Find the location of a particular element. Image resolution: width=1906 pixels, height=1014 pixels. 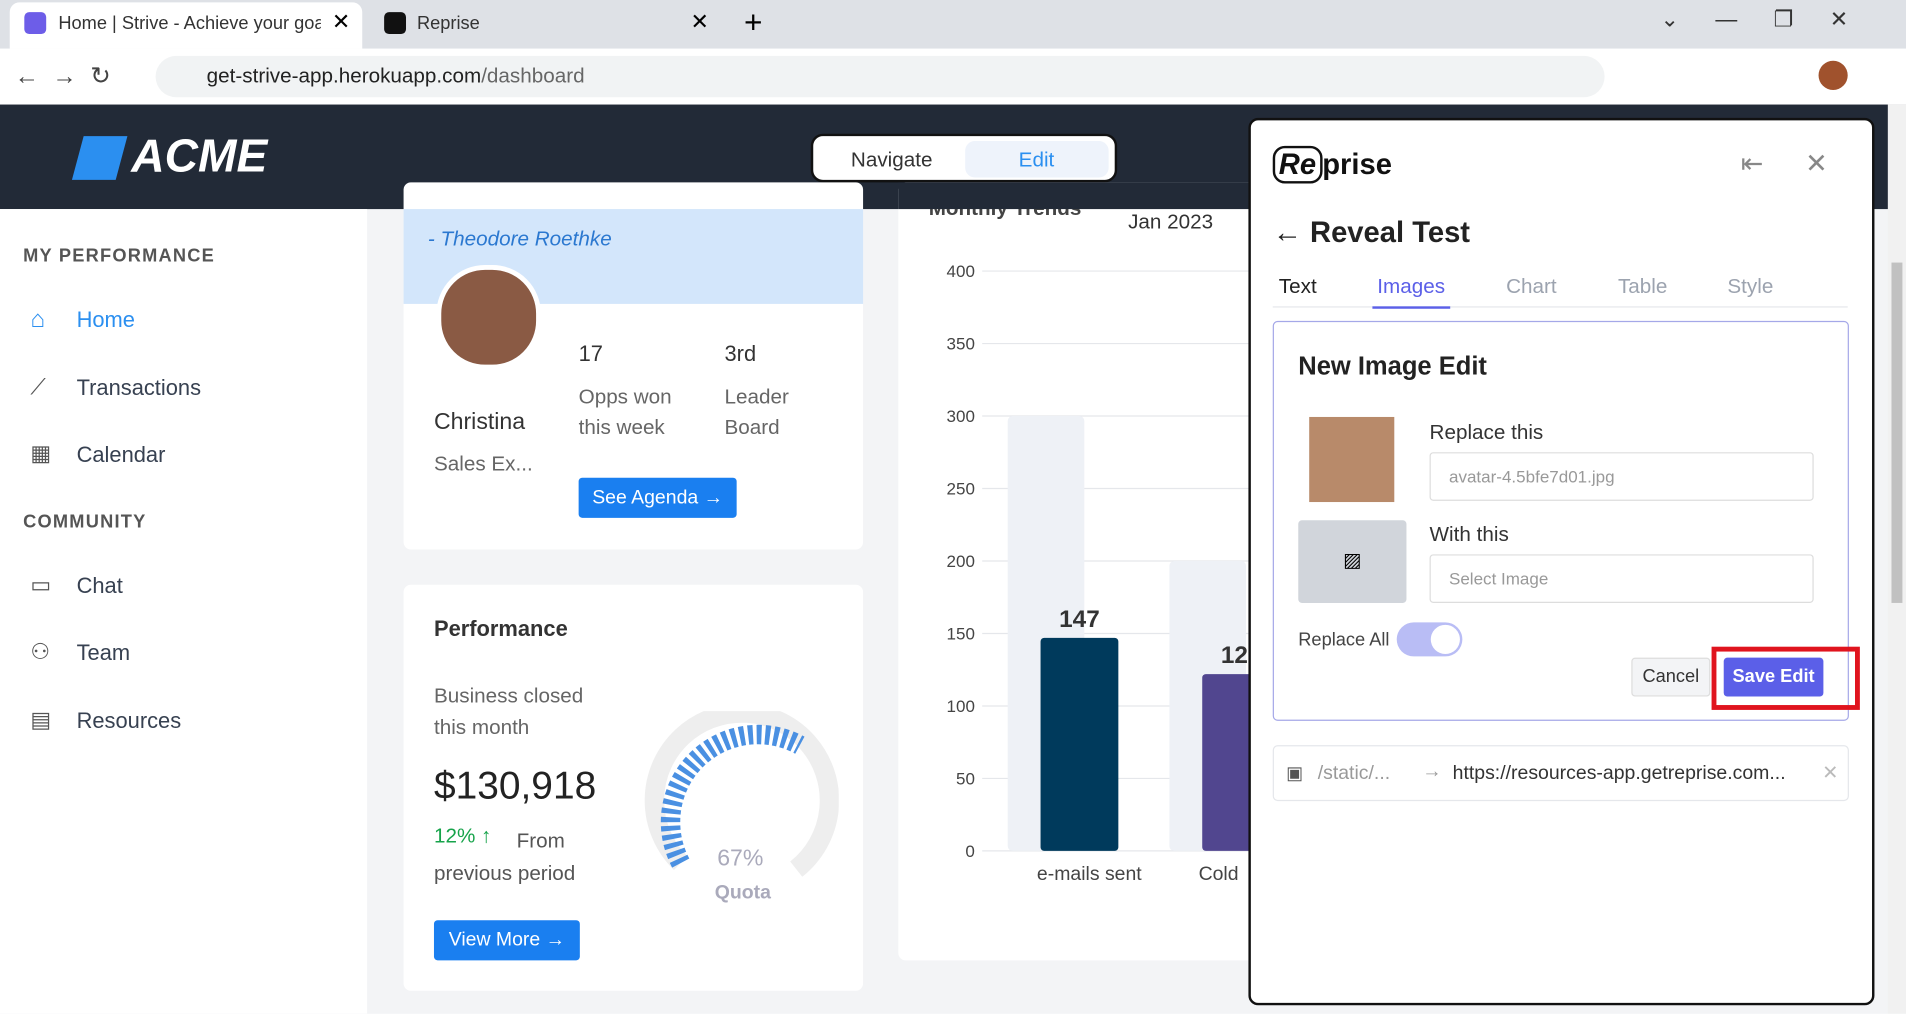

file-input: avatar-4.5bfe7d01.jpg is located at coordinates (1621, 476).